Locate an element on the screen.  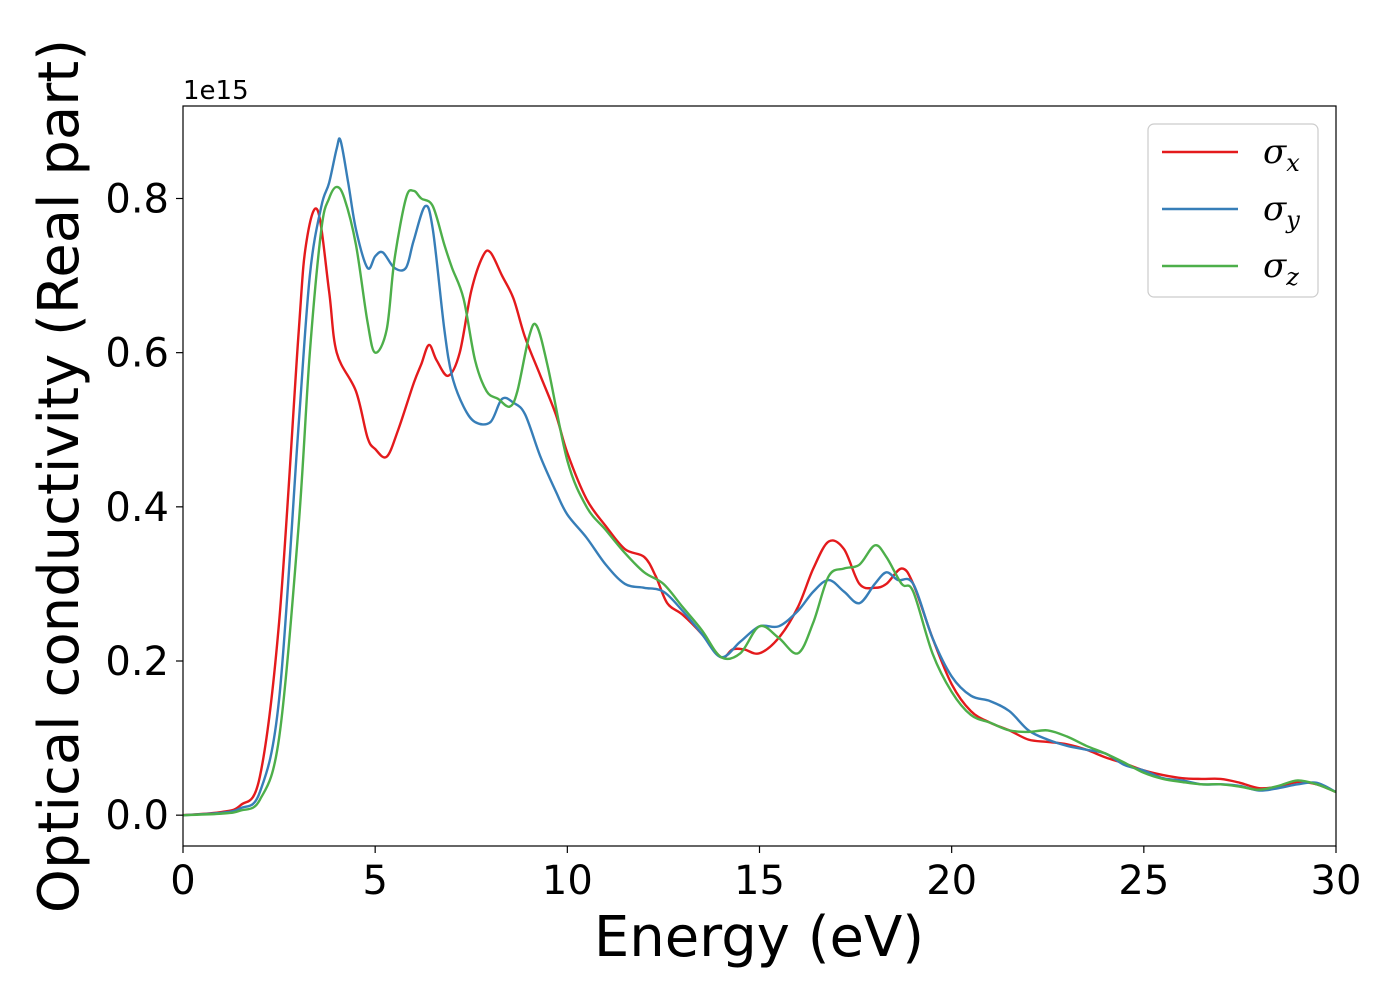
legend-label-z: σz is located at coordinates (1281, 268).